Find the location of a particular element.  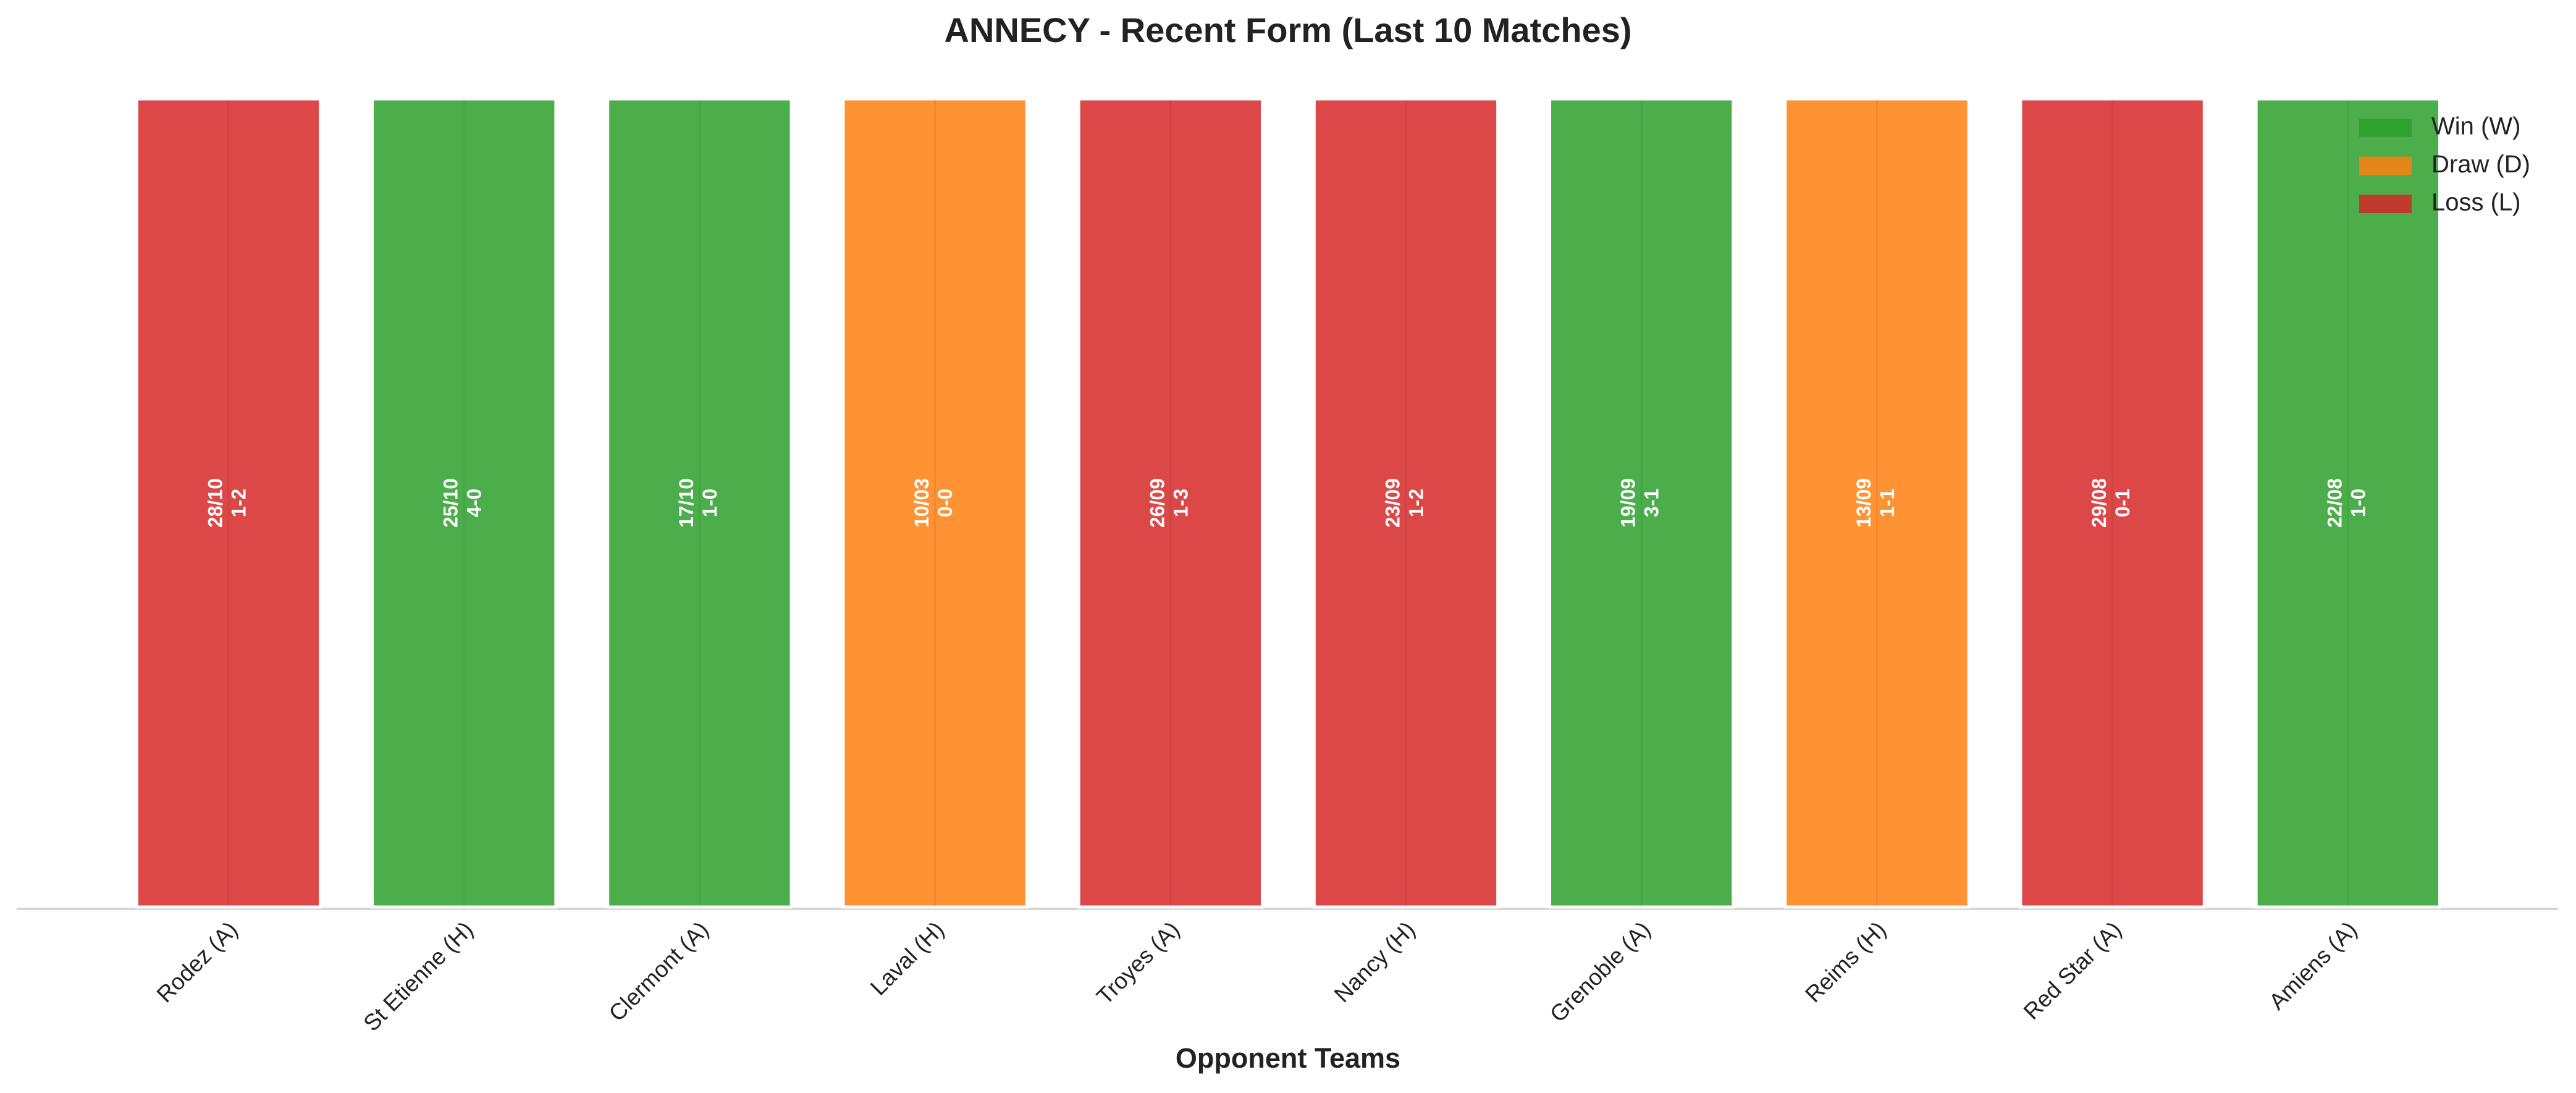

x-tick-label: Laval (H) is located at coordinates (907, 958).